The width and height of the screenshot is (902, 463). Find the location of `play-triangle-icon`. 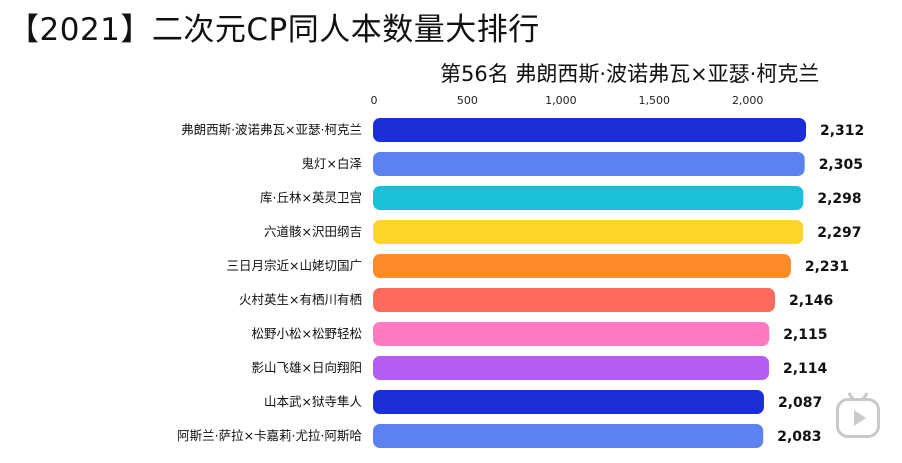

play-triangle-icon is located at coordinates (860, 418).